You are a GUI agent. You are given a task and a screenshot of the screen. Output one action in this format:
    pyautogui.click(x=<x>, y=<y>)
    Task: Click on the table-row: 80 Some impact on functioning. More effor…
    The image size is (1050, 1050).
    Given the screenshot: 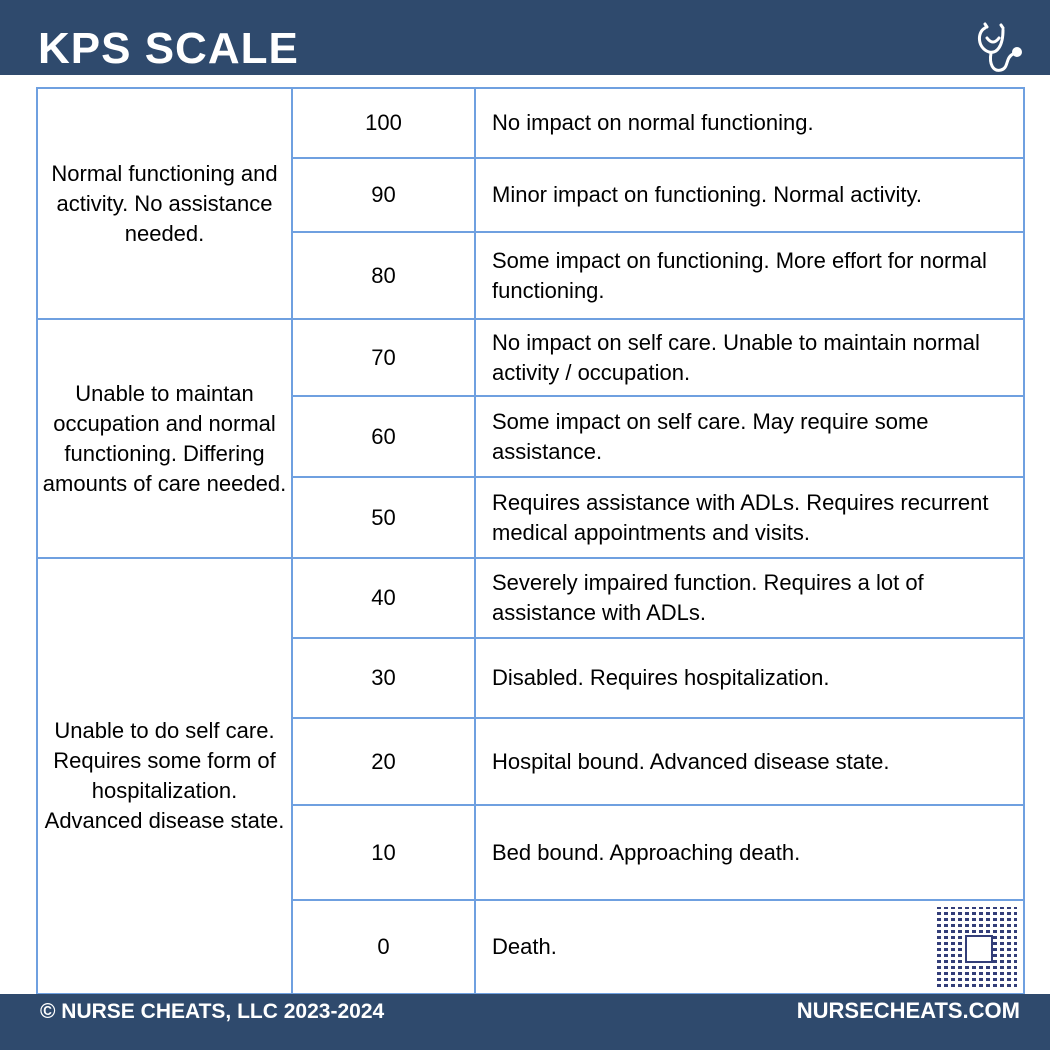 What is the action you would take?
    pyautogui.click(x=531, y=275)
    